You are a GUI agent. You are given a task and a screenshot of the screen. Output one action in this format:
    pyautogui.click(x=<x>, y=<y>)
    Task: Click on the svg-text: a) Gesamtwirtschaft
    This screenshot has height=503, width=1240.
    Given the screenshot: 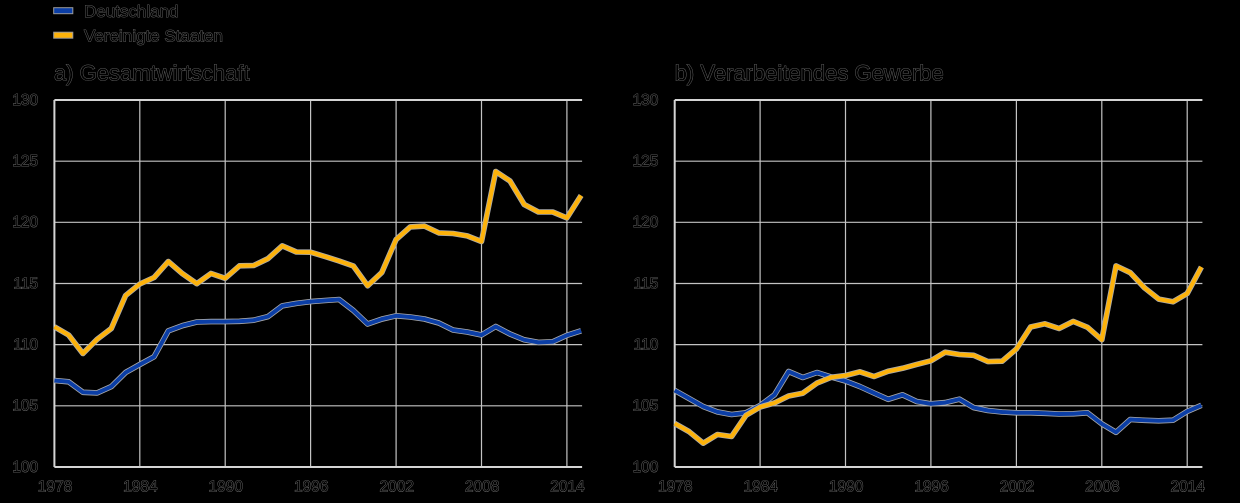 What is the action you would take?
    pyautogui.click(x=152, y=72)
    